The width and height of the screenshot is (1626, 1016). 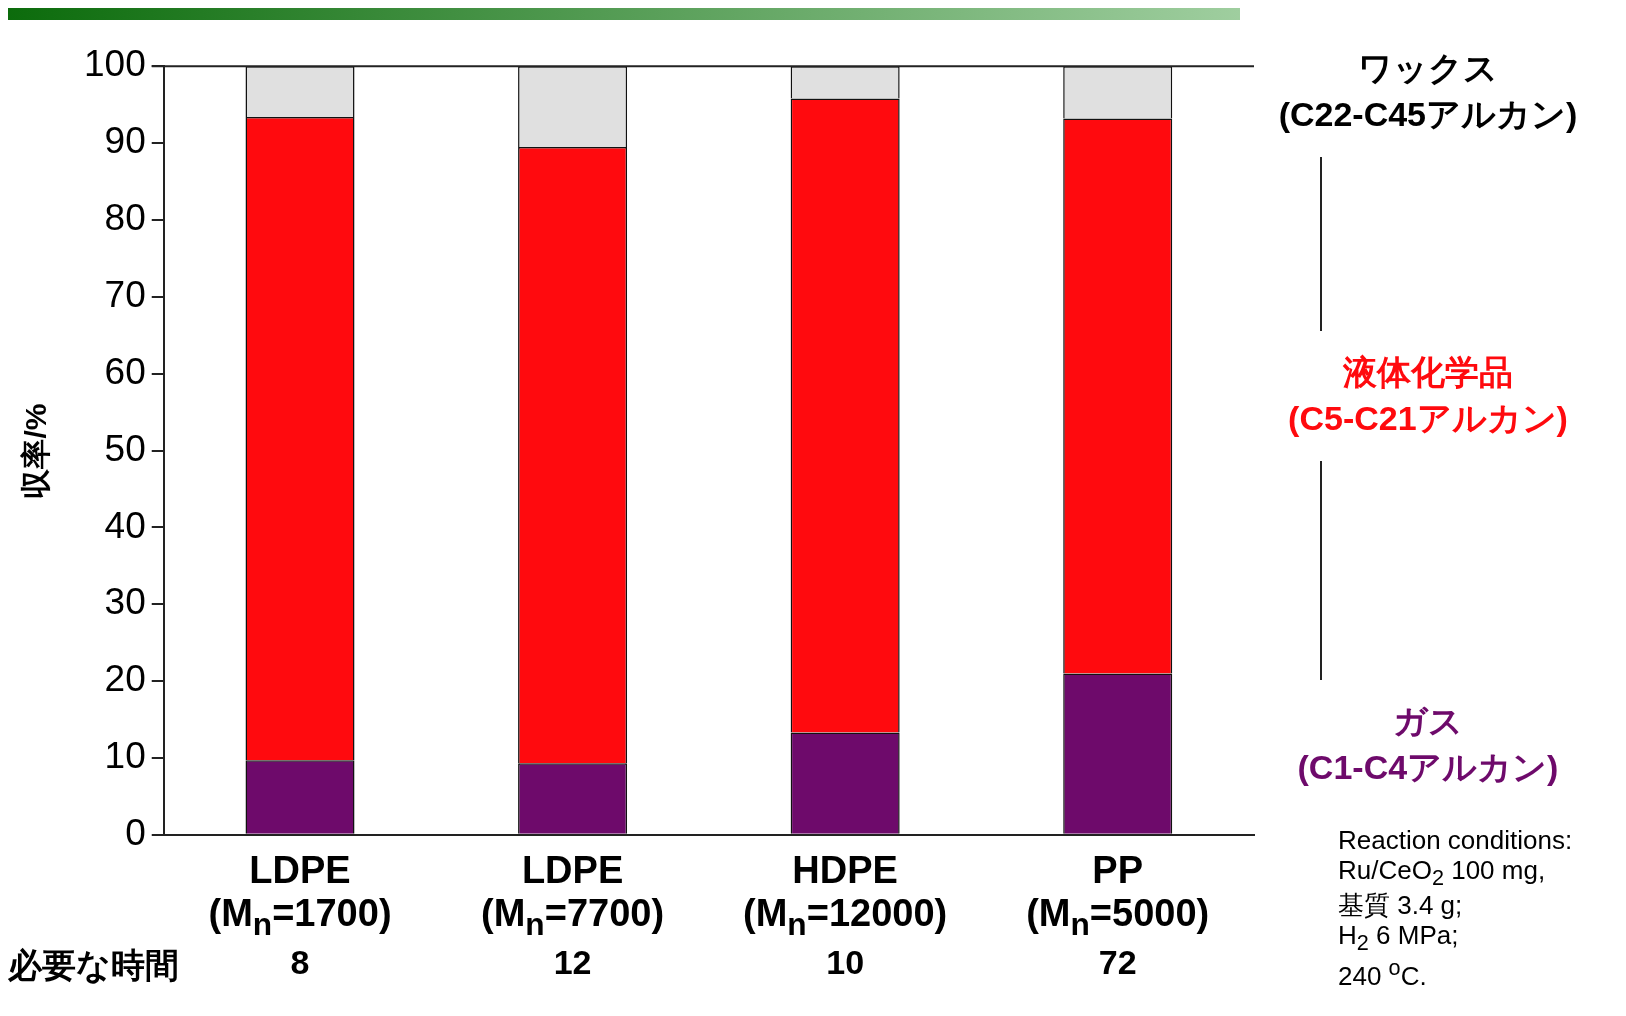 What do you see at coordinates (125, 218) in the screenshot?
I see `y-tick-label: 80` at bounding box center [125, 218].